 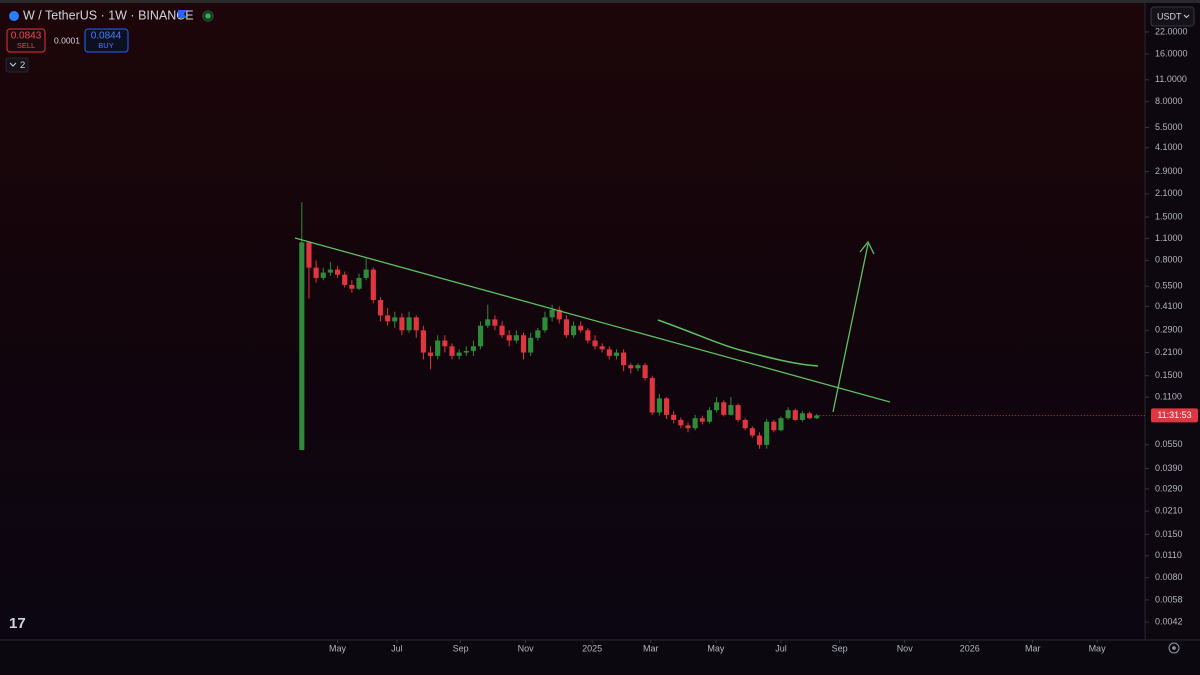 What do you see at coordinates (182, 14) in the screenshot?
I see `flag-icon` at bounding box center [182, 14].